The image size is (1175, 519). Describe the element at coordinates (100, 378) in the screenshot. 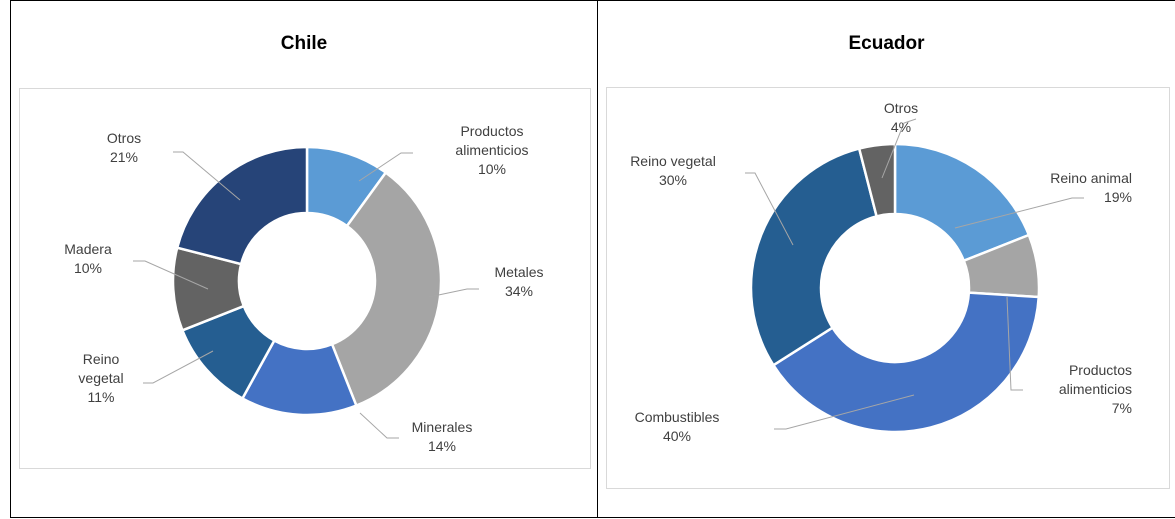

I see `chile-data-label-reino-vegetal: Reino vegetal 11%` at that location.